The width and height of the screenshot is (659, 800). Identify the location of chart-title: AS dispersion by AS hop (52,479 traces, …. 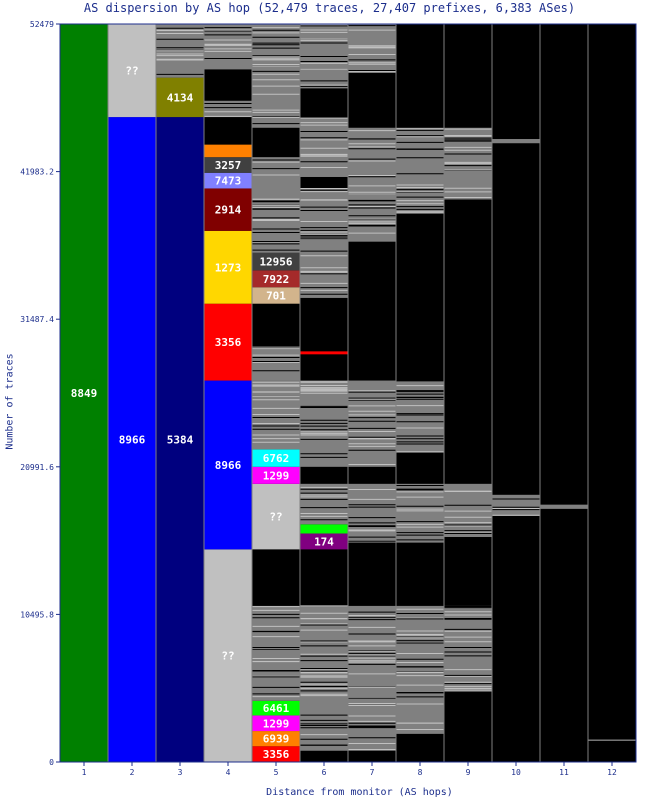
(329, 8).